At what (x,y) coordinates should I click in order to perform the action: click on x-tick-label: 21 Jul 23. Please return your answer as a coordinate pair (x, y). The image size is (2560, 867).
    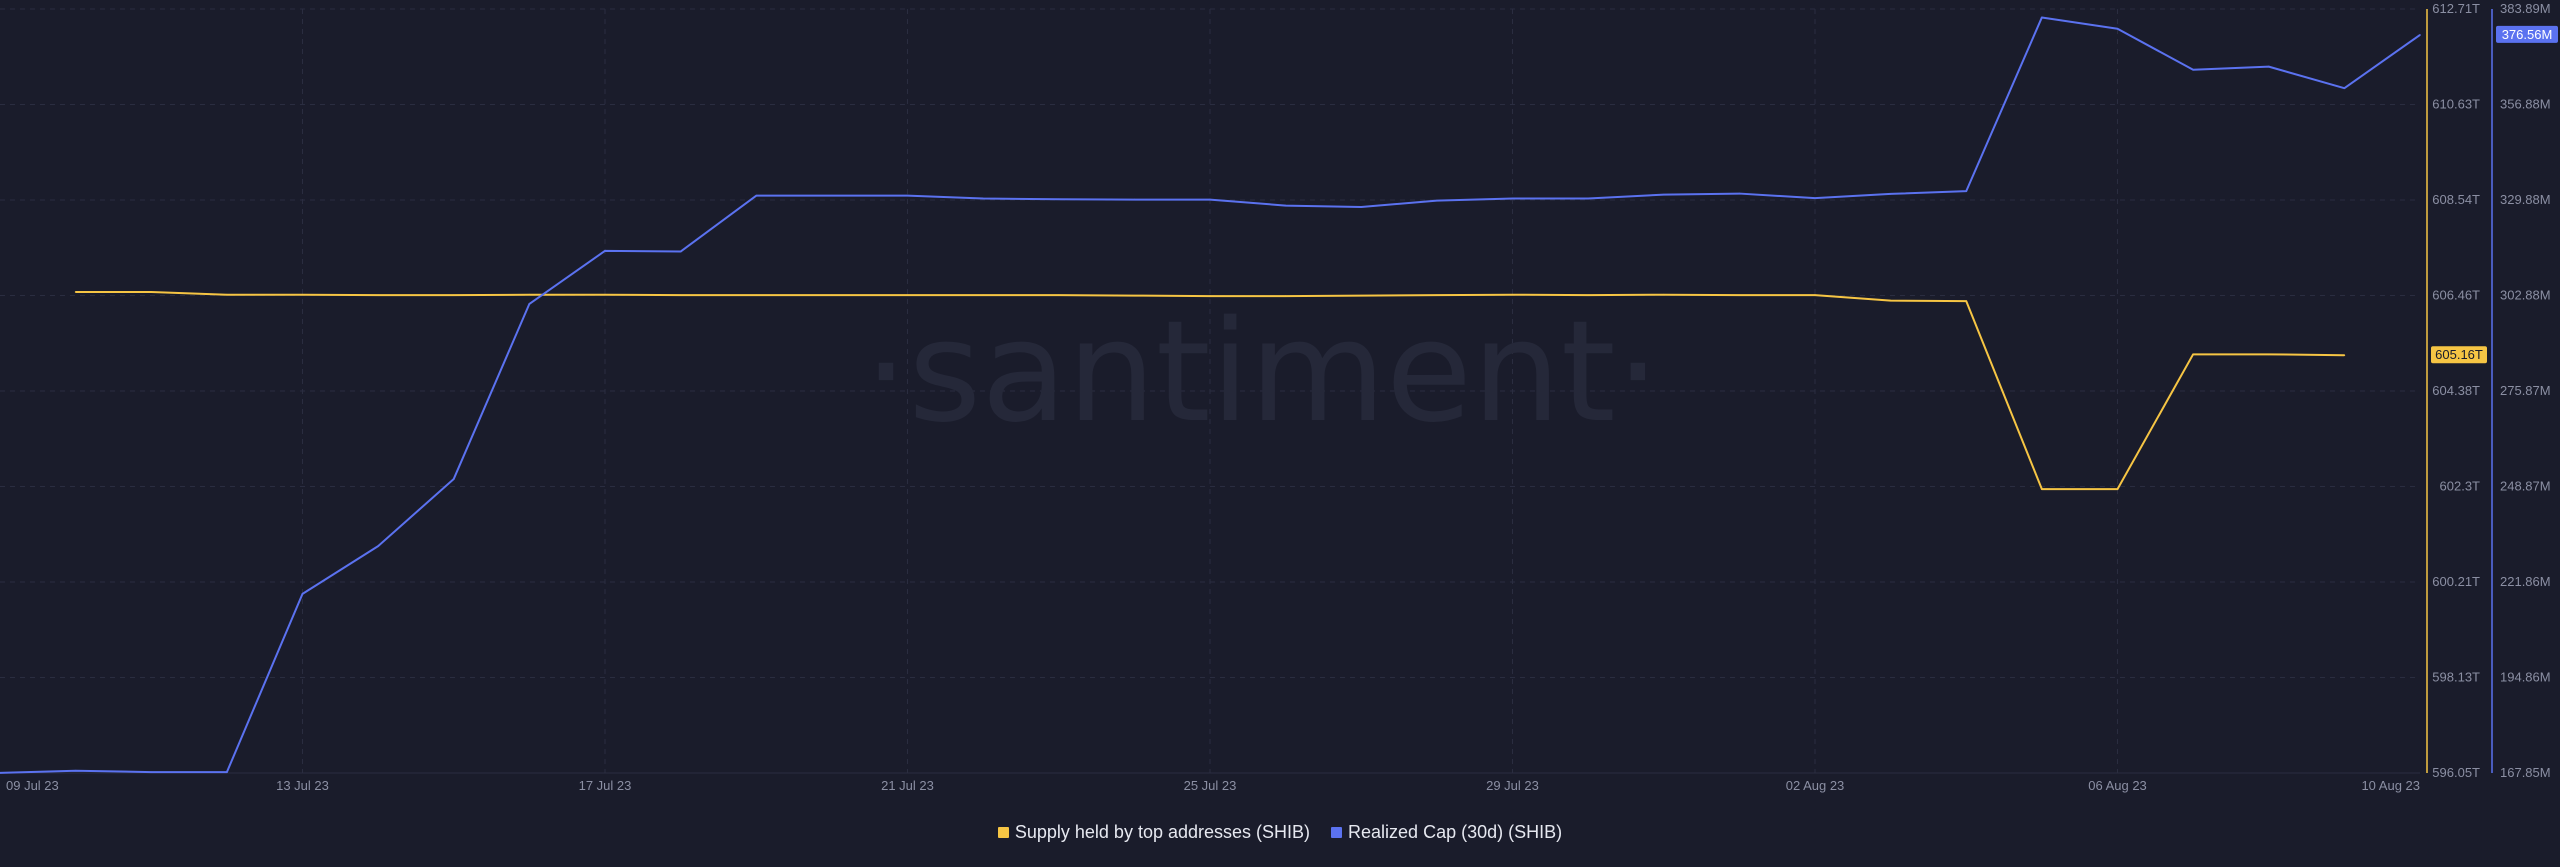
    Looking at the image, I should click on (907, 785).